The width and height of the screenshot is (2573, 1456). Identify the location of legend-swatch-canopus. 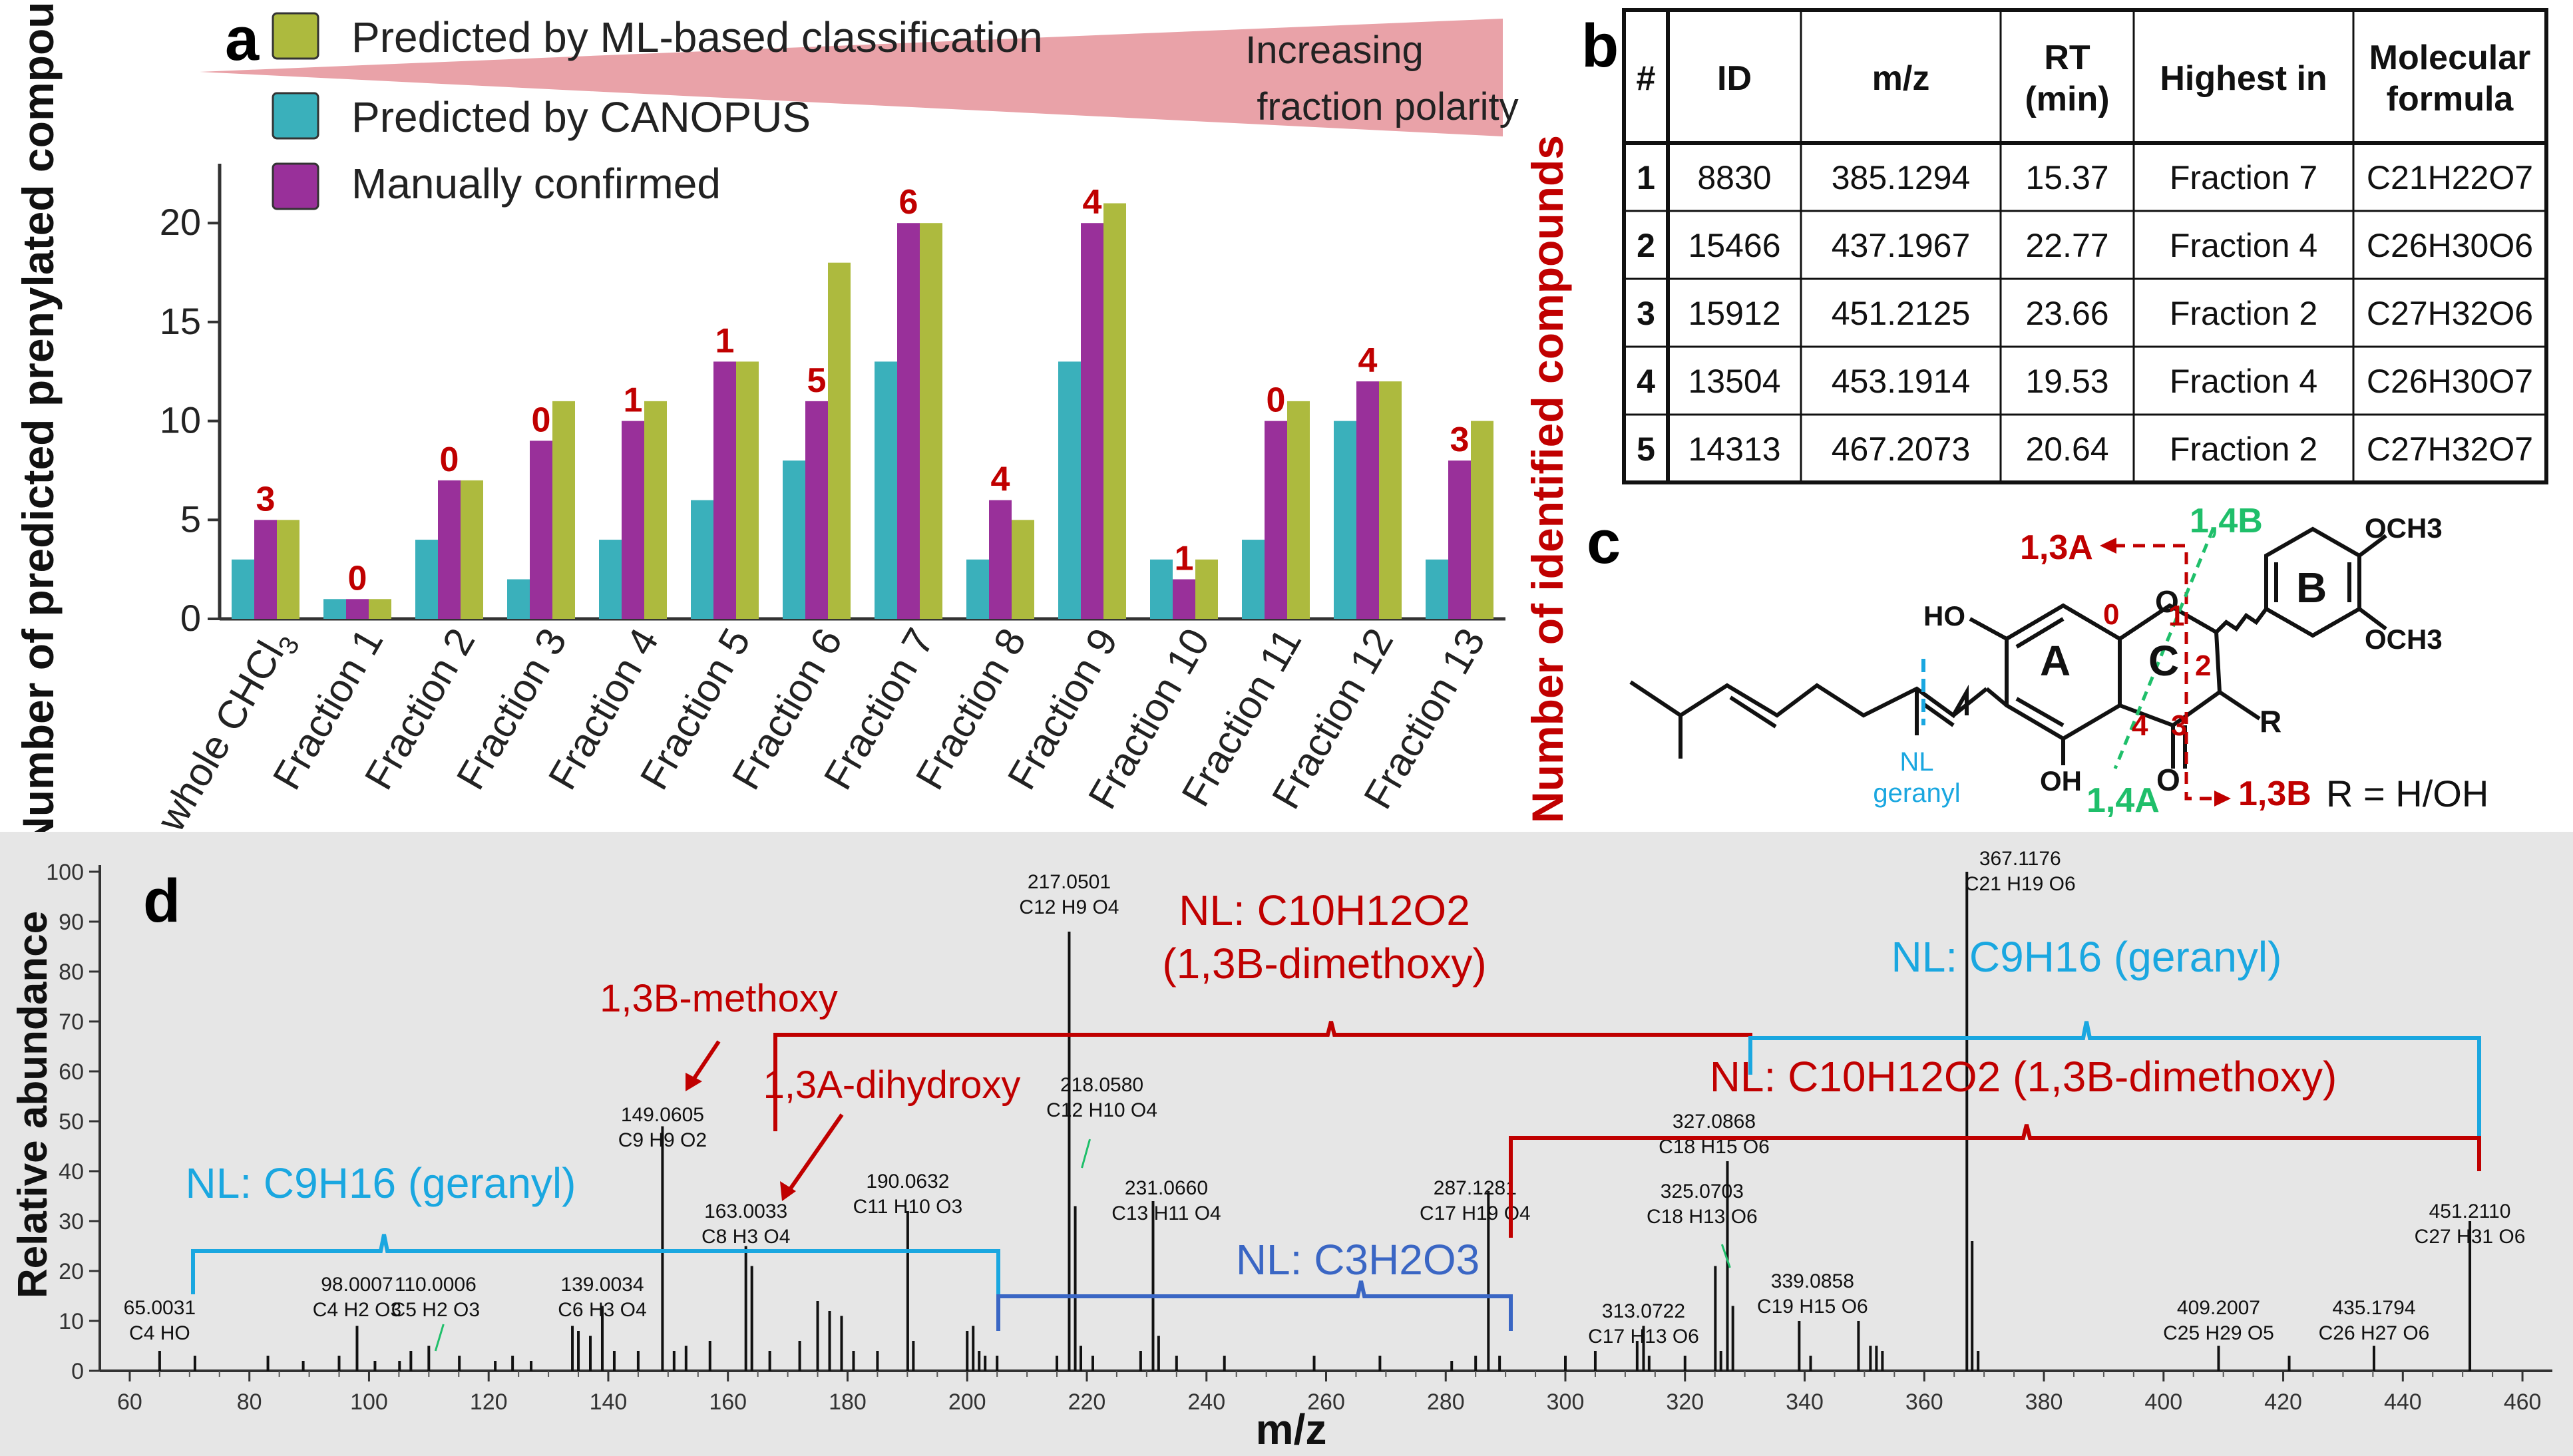
(296, 116).